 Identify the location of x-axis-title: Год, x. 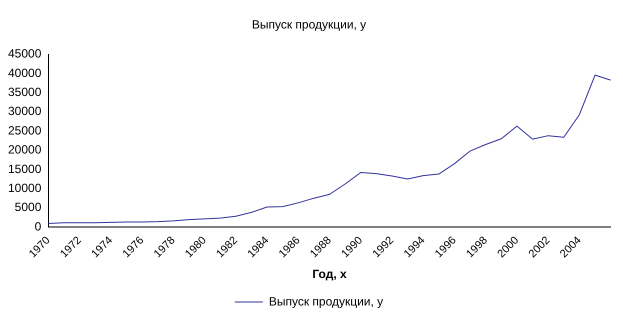
(330, 274).